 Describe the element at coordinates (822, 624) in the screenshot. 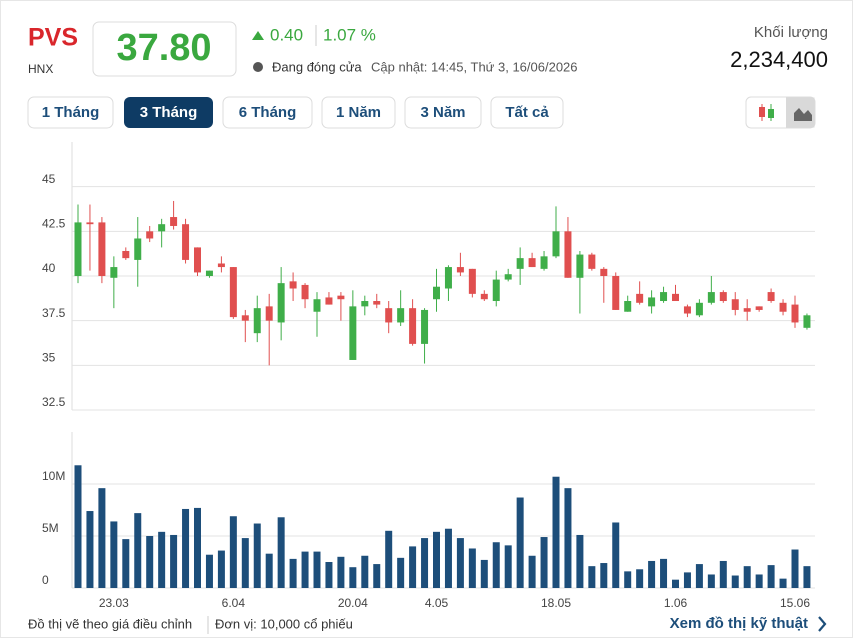

I see `chevron` at that location.